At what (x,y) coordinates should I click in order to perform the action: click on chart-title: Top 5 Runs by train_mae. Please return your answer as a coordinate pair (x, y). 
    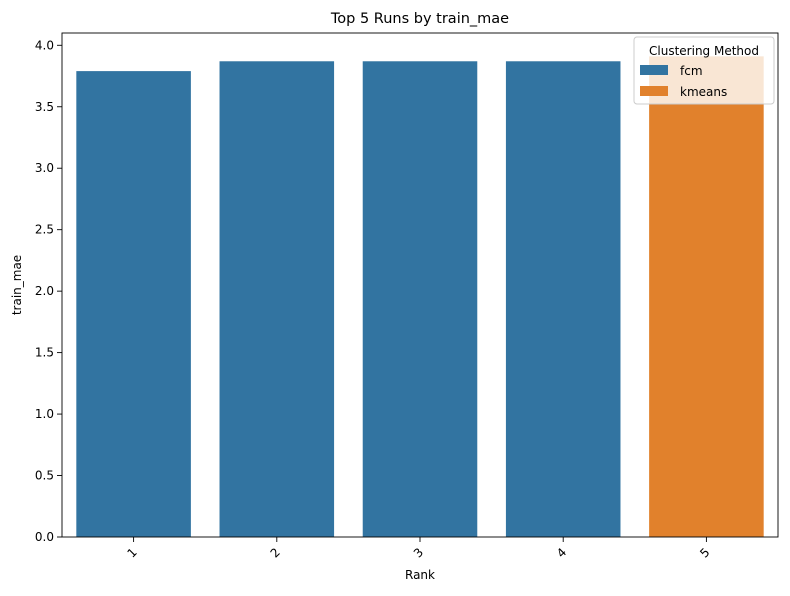
    Looking at the image, I should click on (419, 19).